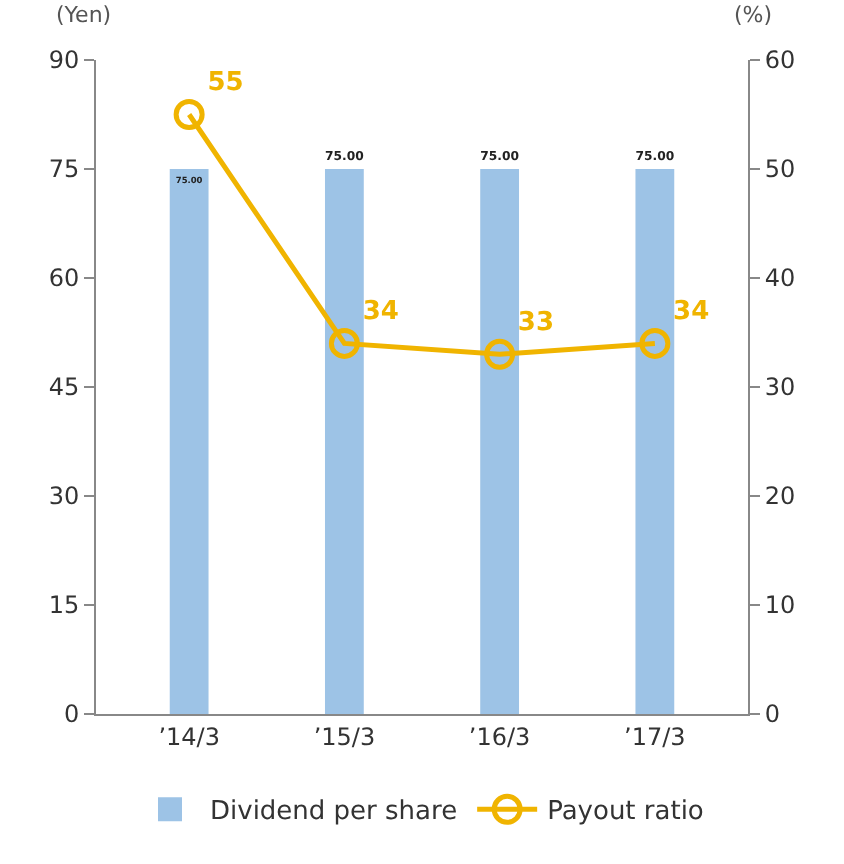  Describe the element at coordinates (64, 169) in the screenshot. I see `y-tick-label: 75` at that location.